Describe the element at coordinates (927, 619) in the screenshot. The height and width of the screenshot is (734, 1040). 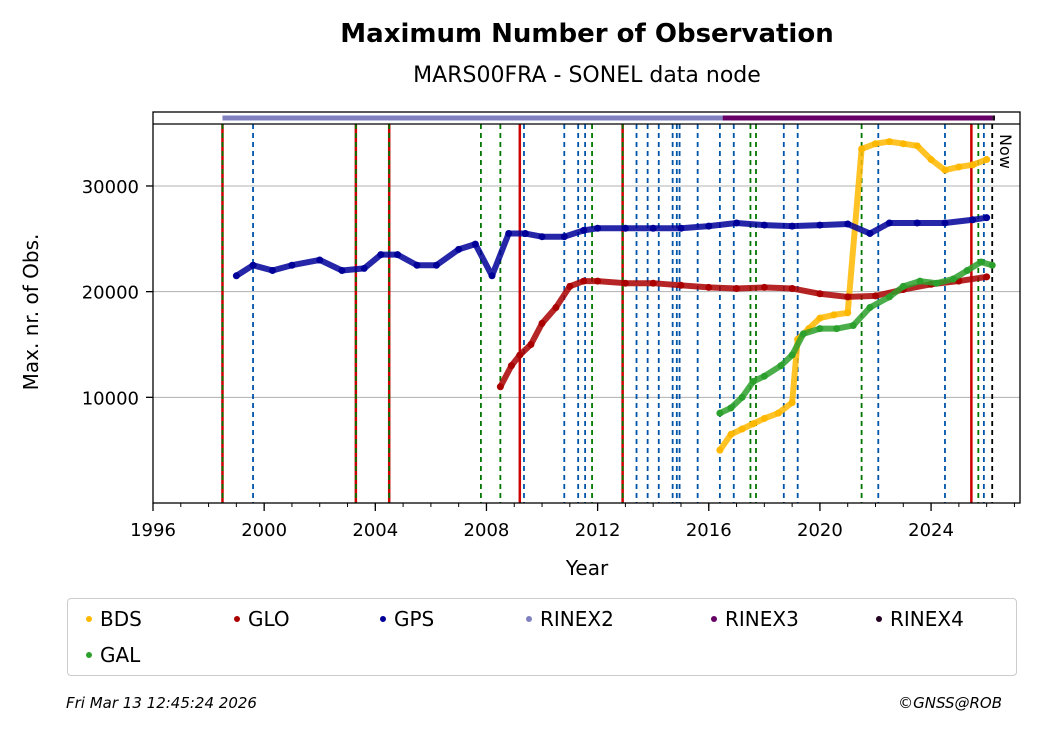
I see `legend-label: RINEX4` at that location.